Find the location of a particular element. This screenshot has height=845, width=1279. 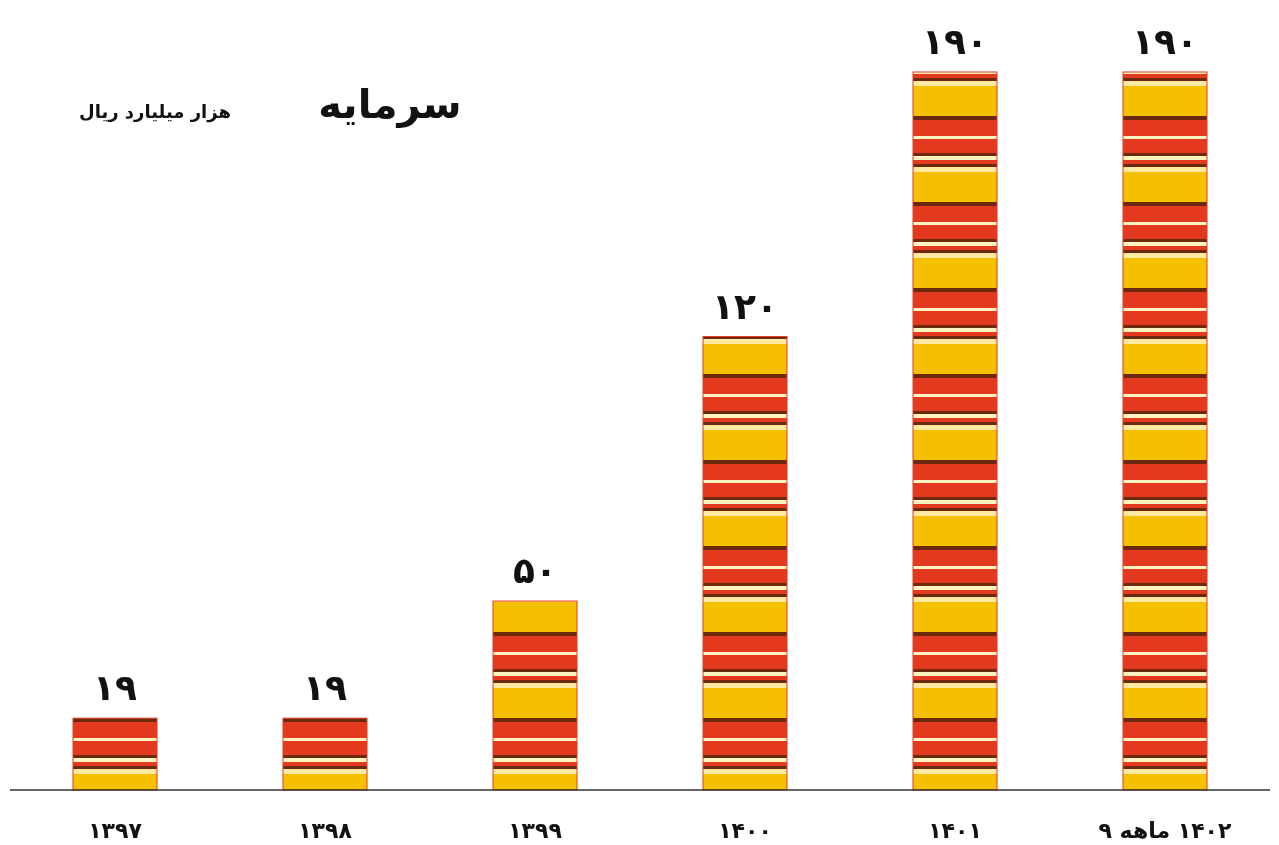

x-tick-label: ۱۳۹۸ is located at coordinates (325, 830).